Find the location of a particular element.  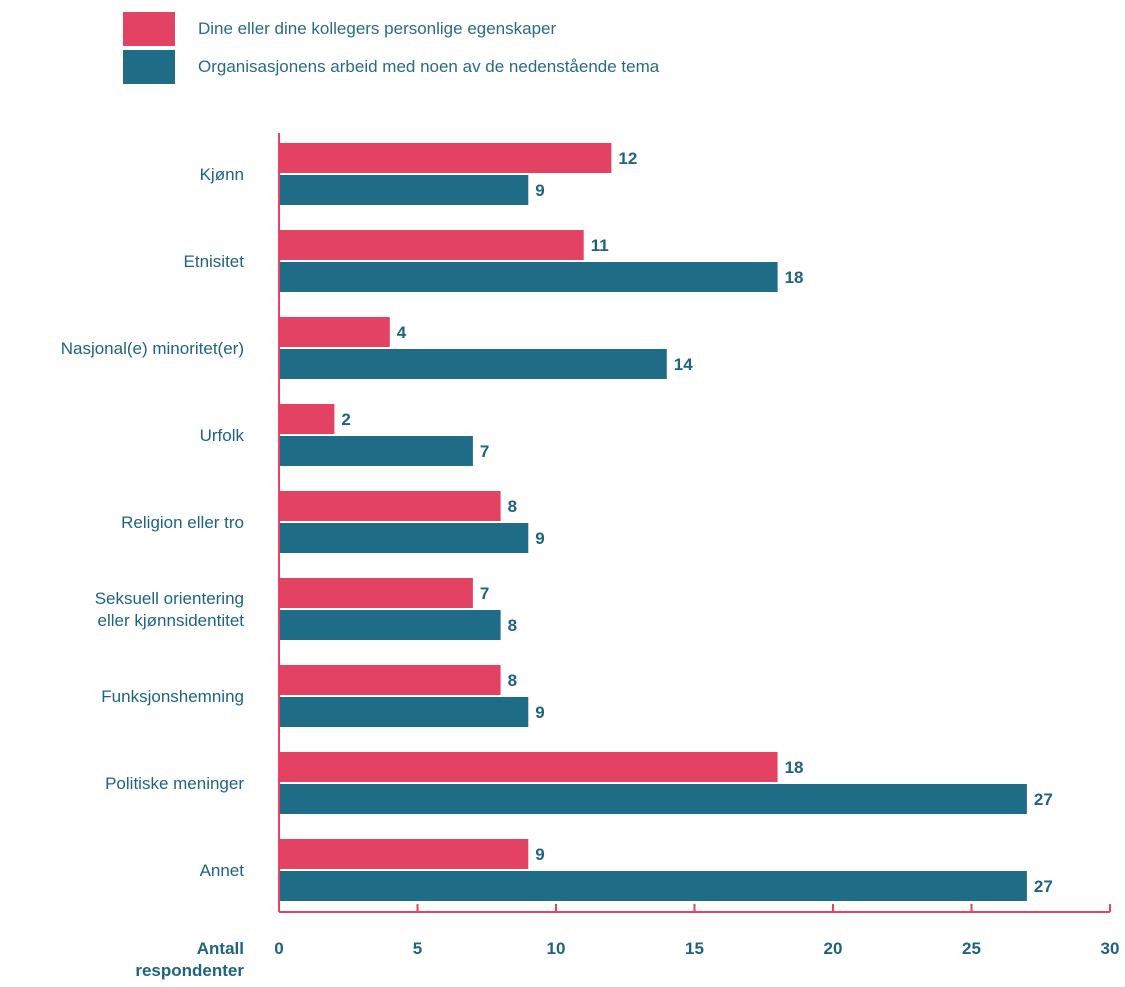

category-label: Kjønn is located at coordinates (222, 174).